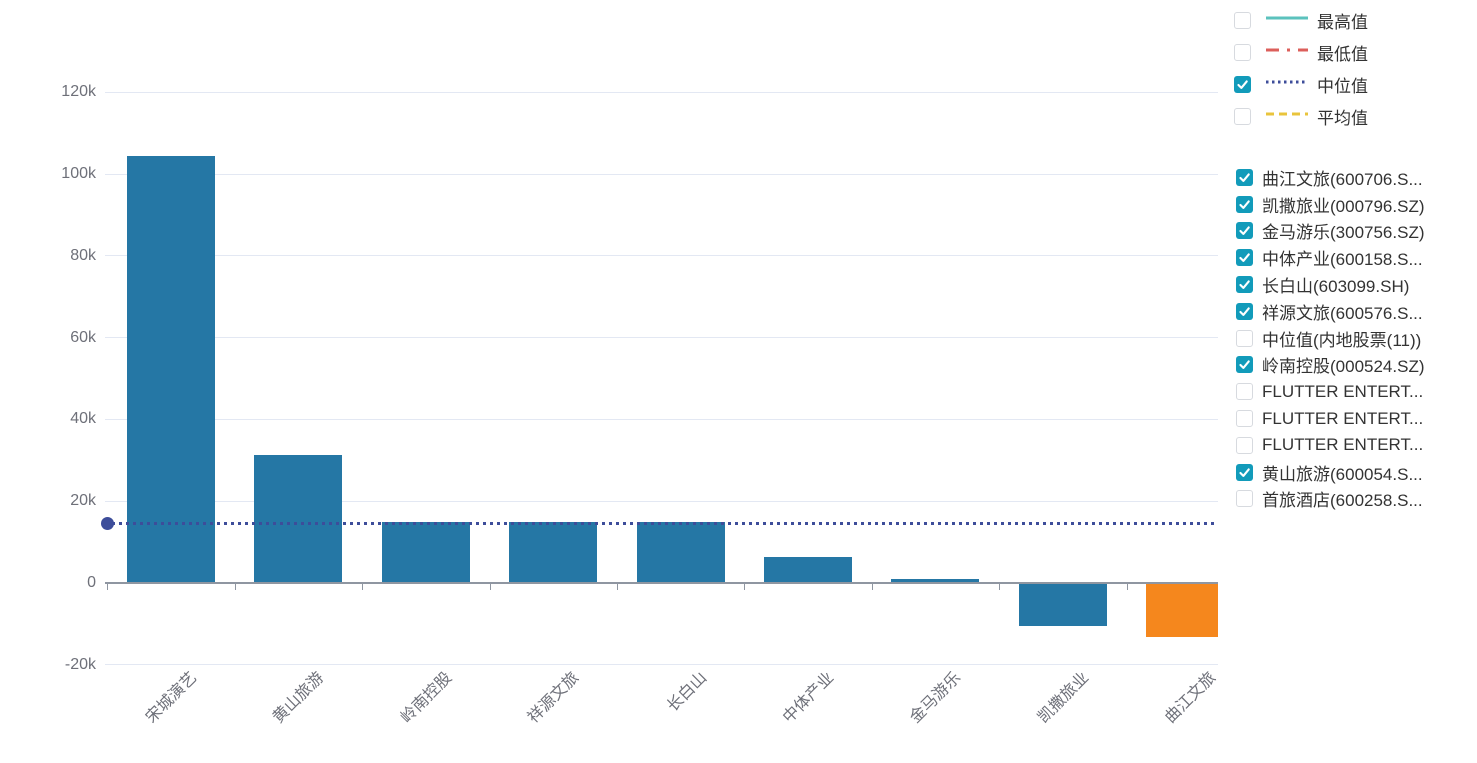 This screenshot has width=1477, height=763. What do you see at coordinates (91, 582) in the screenshot?
I see `y-axis-label: 0` at bounding box center [91, 582].